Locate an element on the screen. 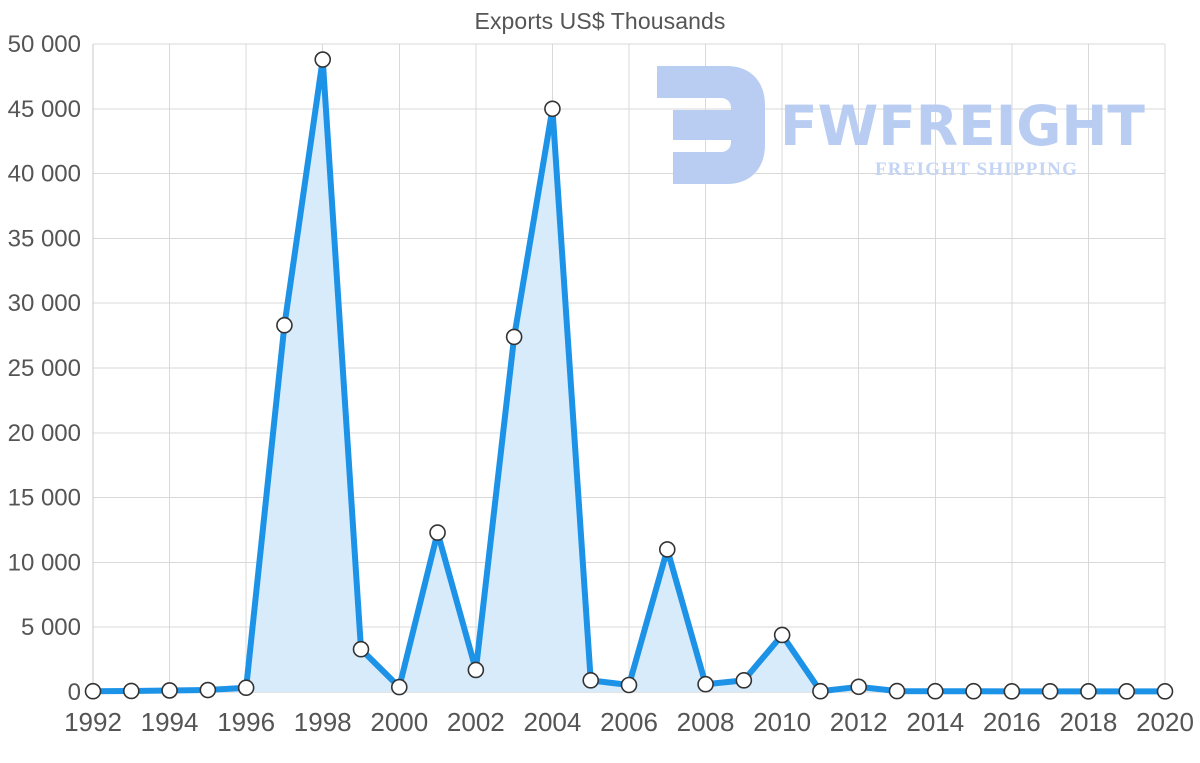  x-axis-tick-label: 2002 is located at coordinates (476, 722).